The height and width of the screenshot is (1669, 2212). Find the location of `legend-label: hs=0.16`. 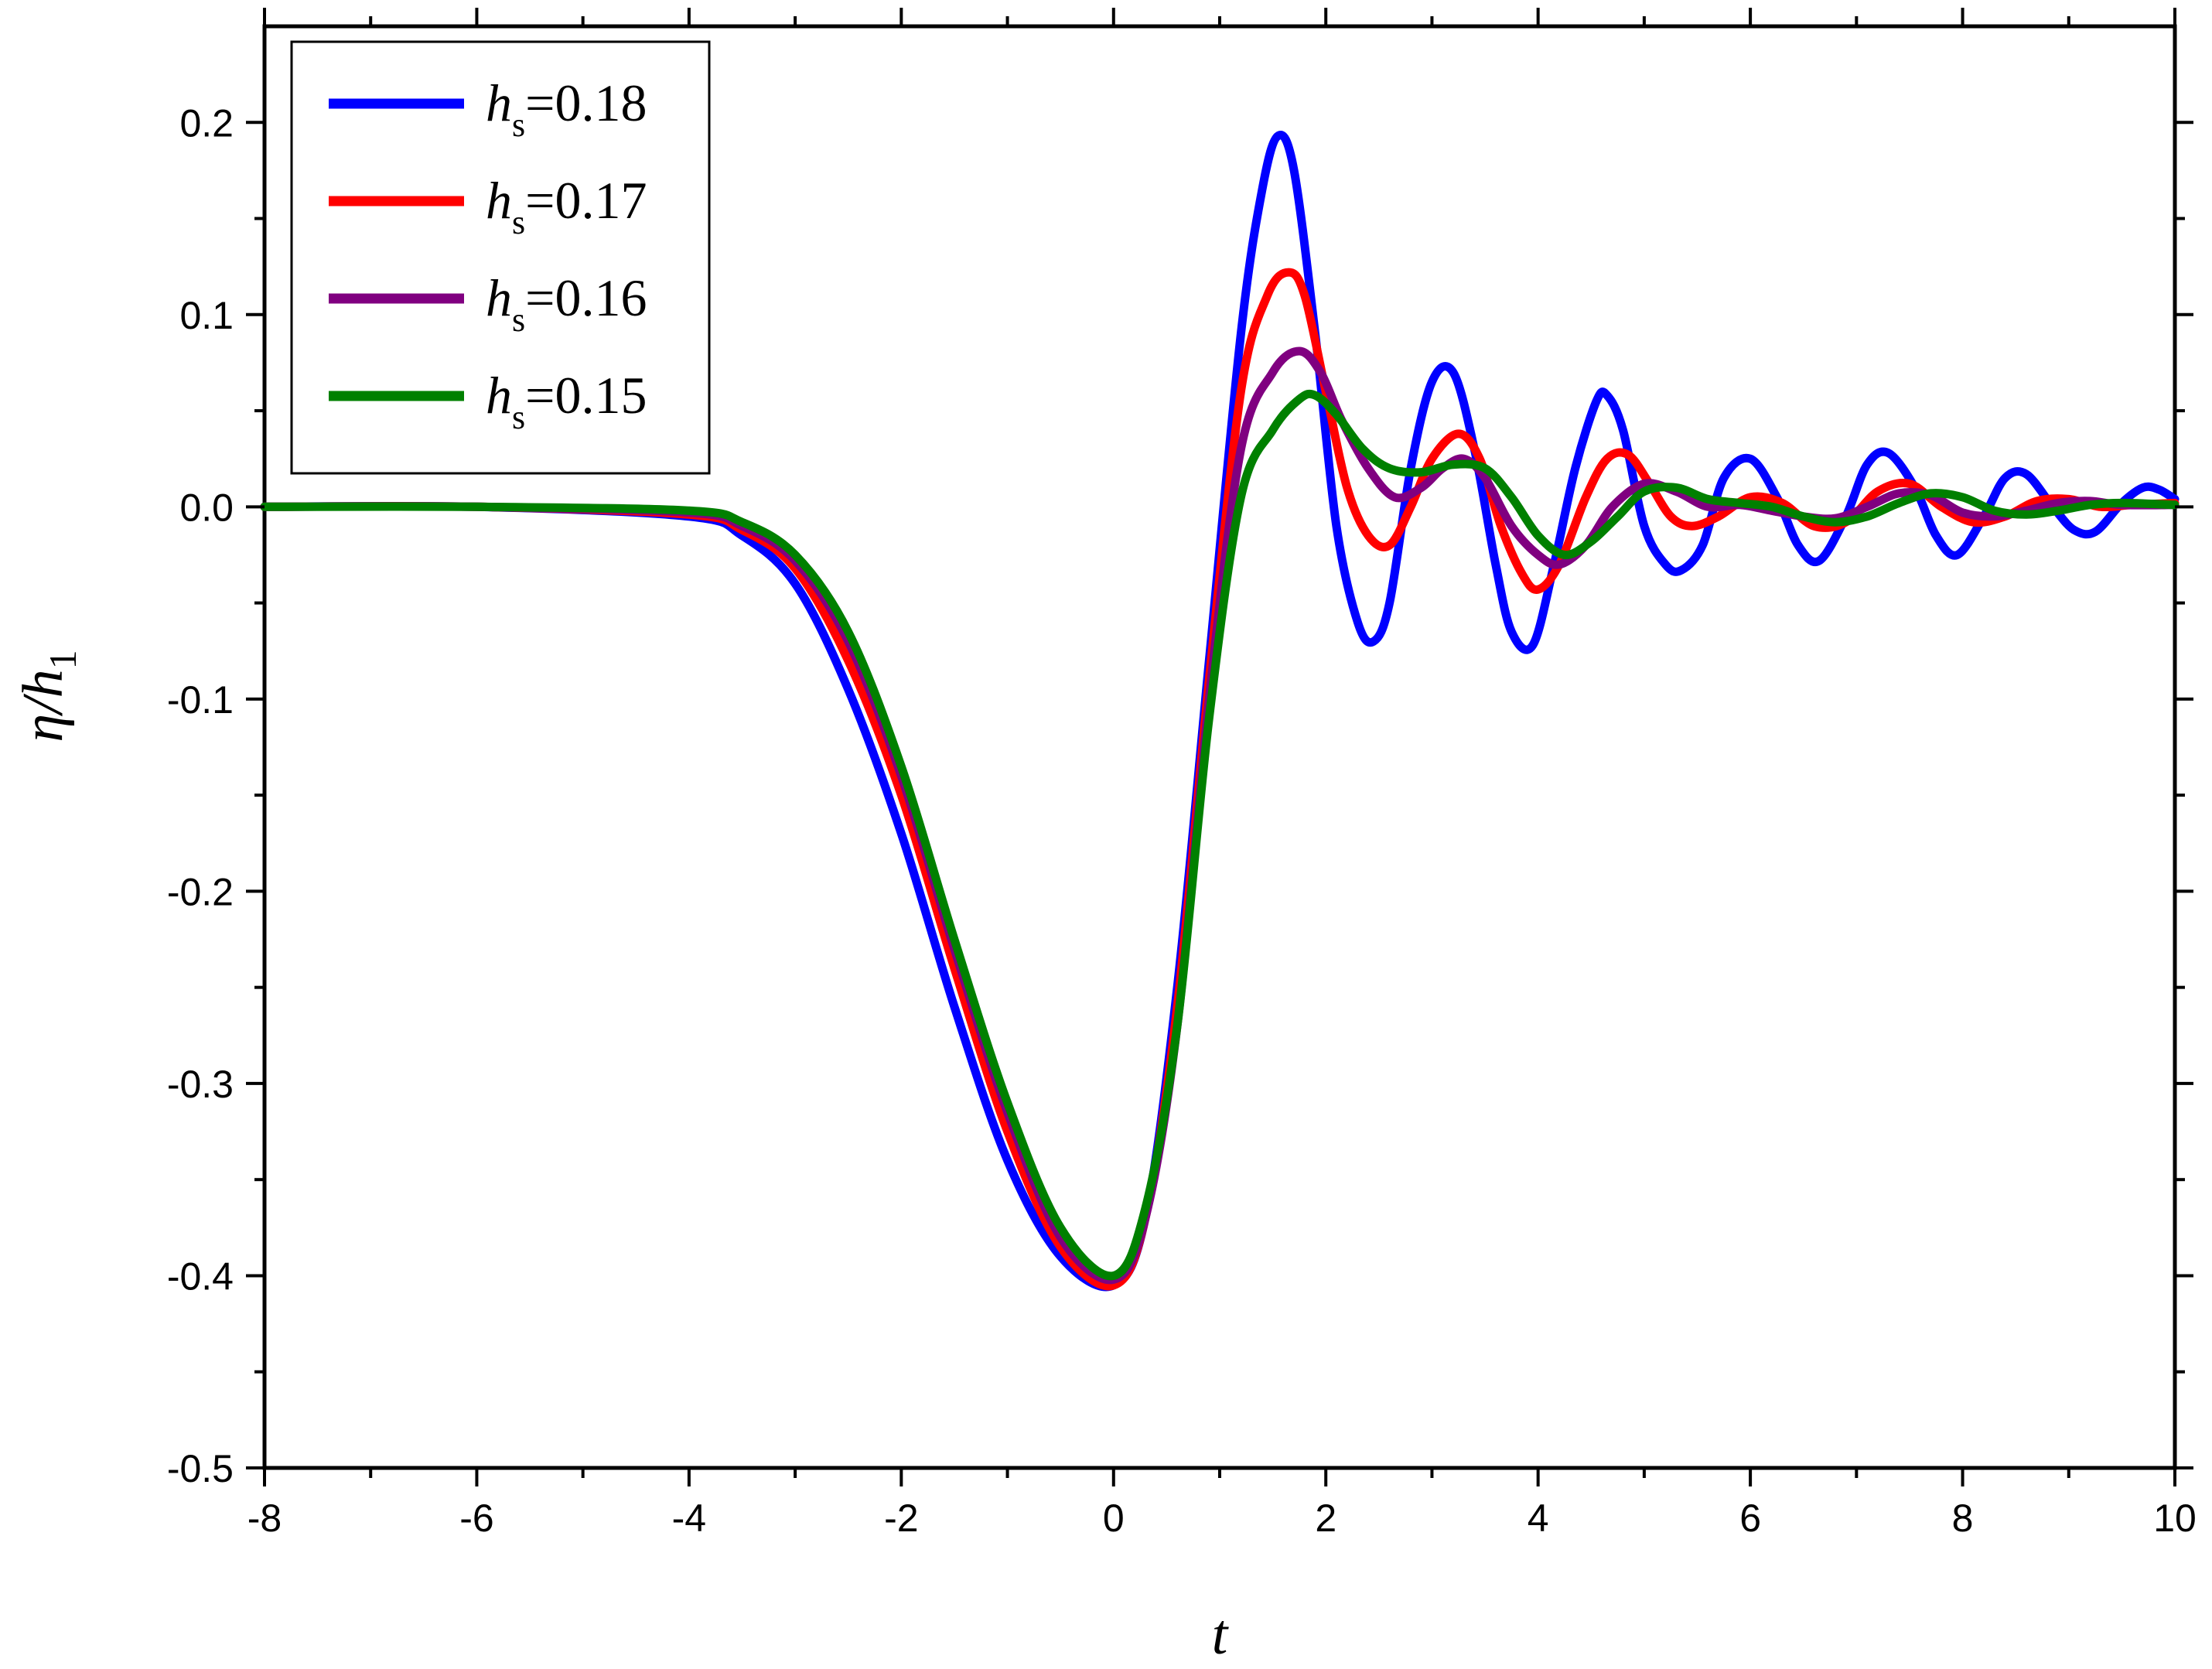

legend-label: hs=0.16 is located at coordinates (566, 303).